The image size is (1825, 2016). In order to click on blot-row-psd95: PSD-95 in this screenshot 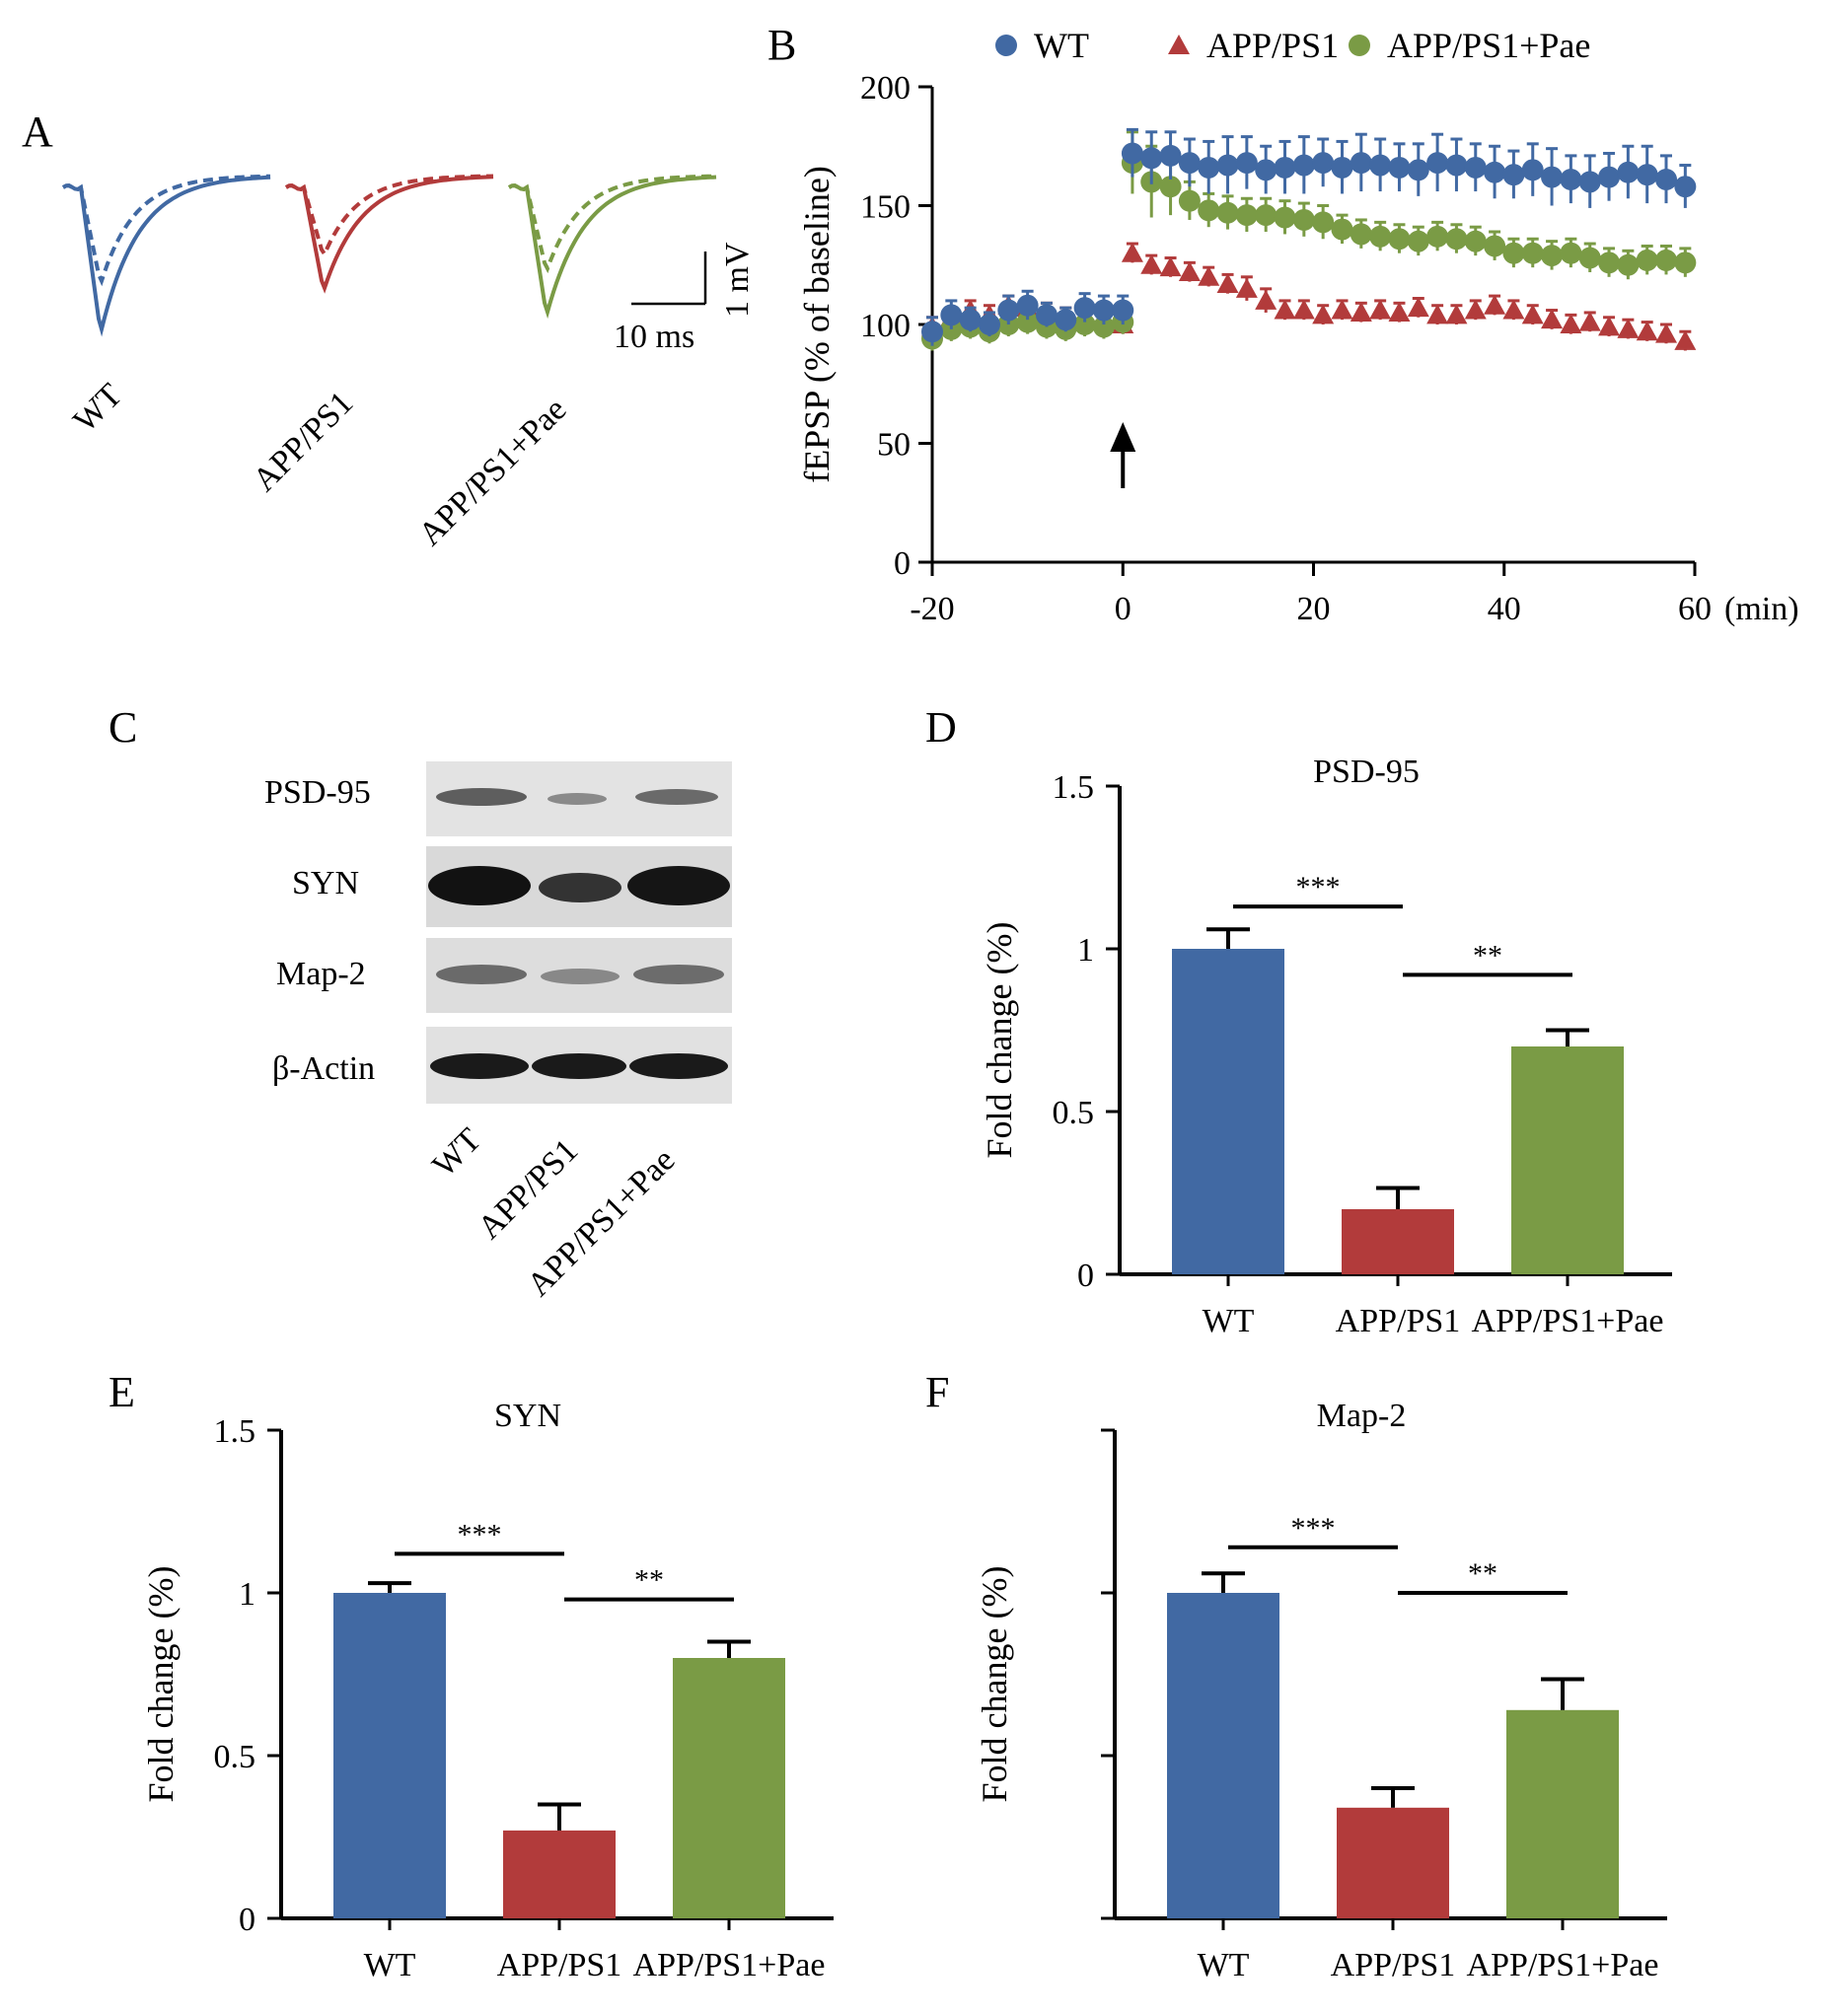, I will do `click(318, 792)`.